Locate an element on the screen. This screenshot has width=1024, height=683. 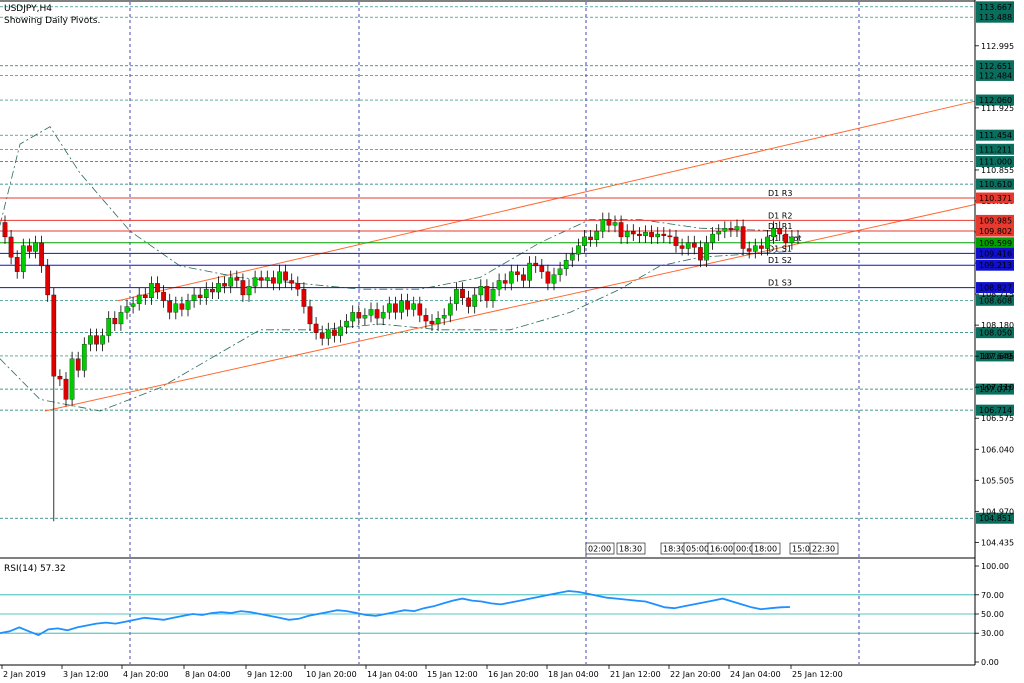
x-tick-label: 10 Jan 20:00 is located at coordinates (331, 674).